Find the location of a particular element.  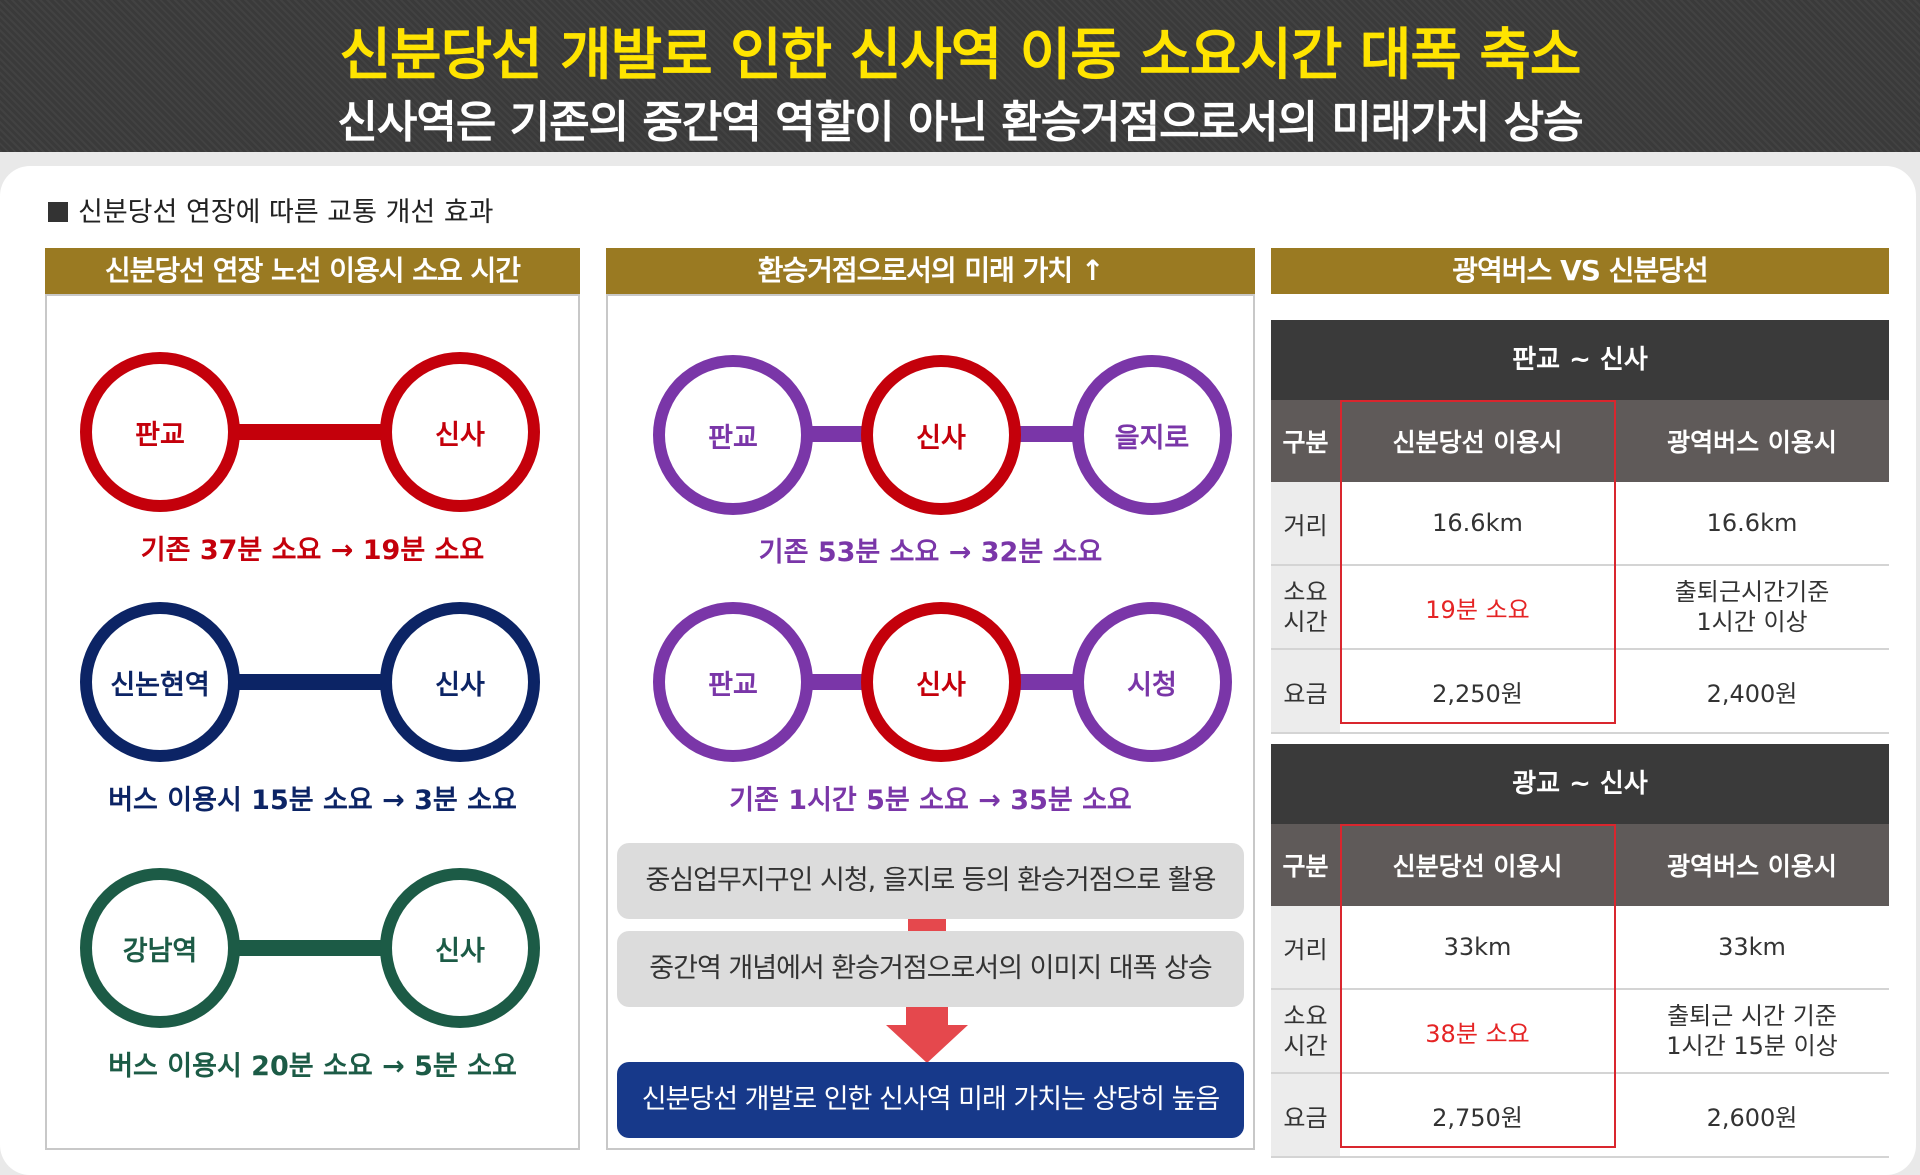

page-subtitle: 신사역은 기존의 중간역 역할이 아닌 환승거점으로서의 미래가치 상승 is located at coordinates (960, 122).